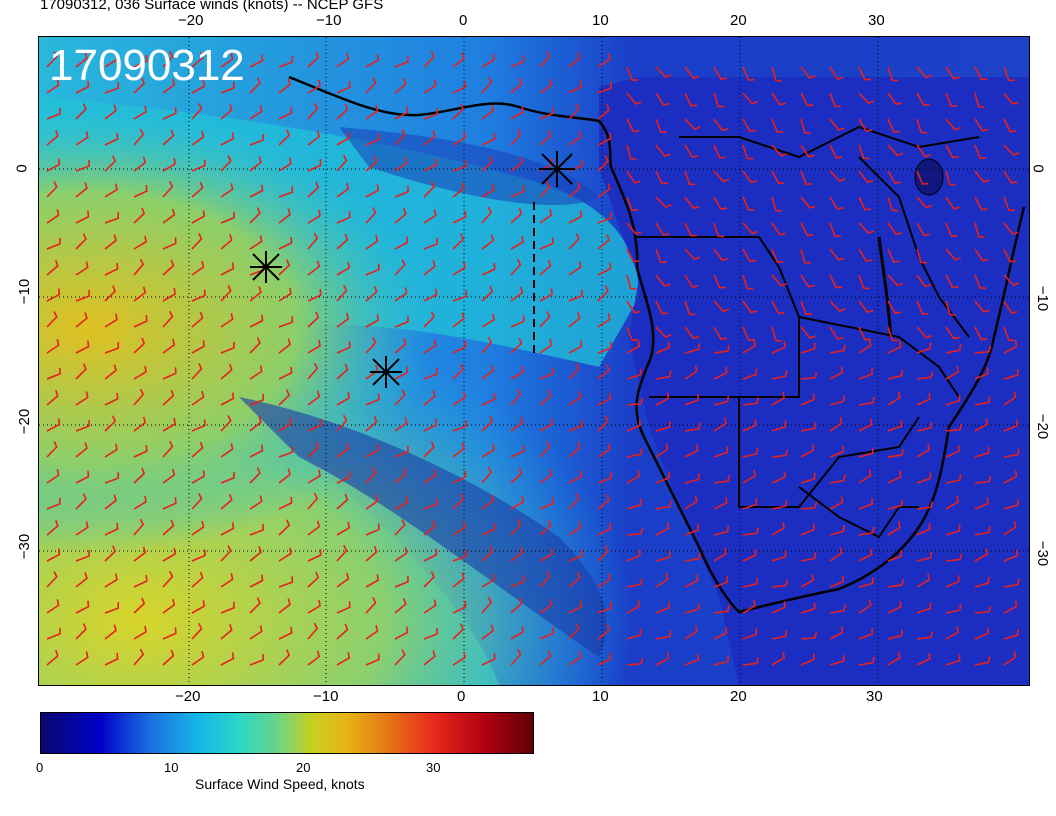  I want to click on left-lat-label: −10, so click(25, 291).